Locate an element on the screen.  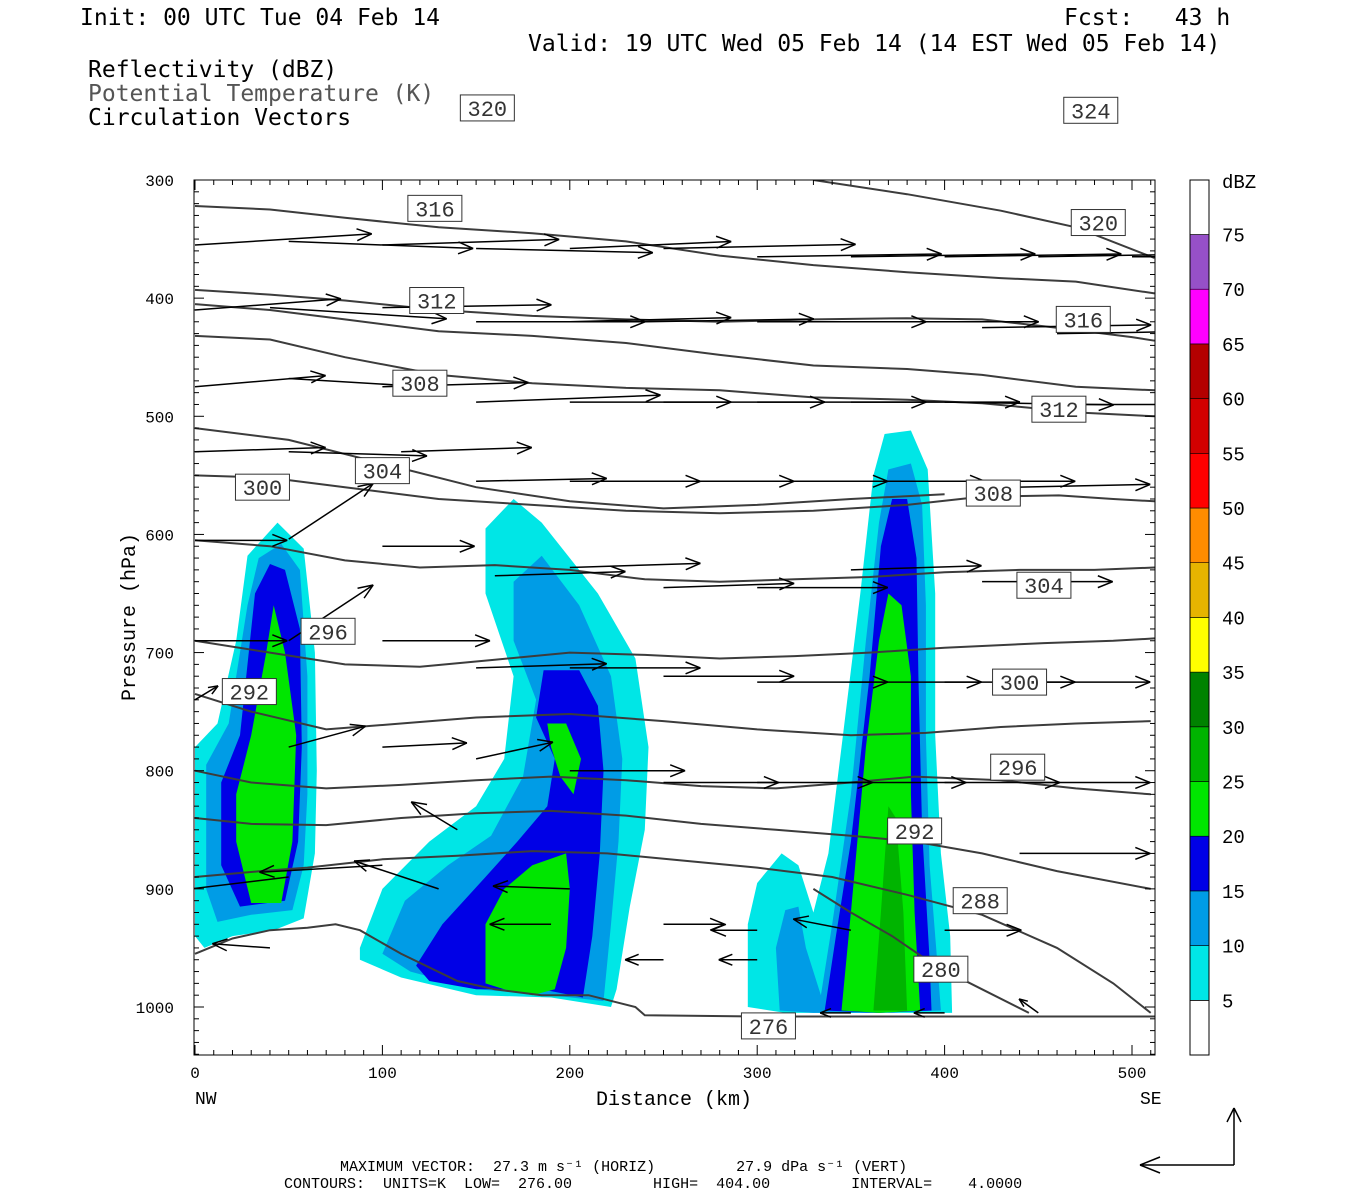
contour-label-276-0: 276 is located at coordinates (768, 1026).